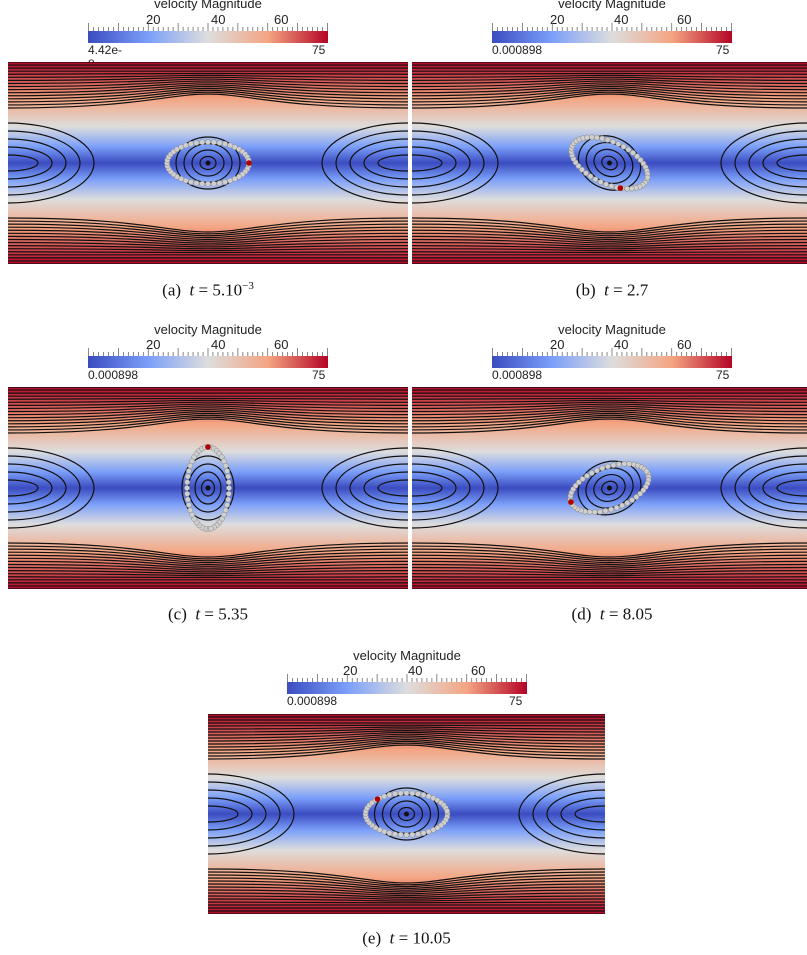 This screenshot has height=955, width=807. Describe the element at coordinates (172, 290) in the screenshot. I see `caption-label: (a)` at that location.